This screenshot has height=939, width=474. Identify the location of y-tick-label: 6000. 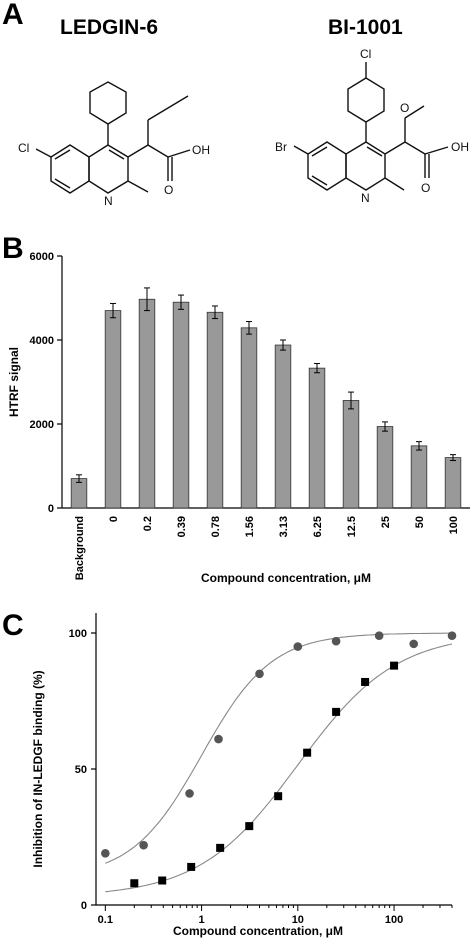
(42, 257).